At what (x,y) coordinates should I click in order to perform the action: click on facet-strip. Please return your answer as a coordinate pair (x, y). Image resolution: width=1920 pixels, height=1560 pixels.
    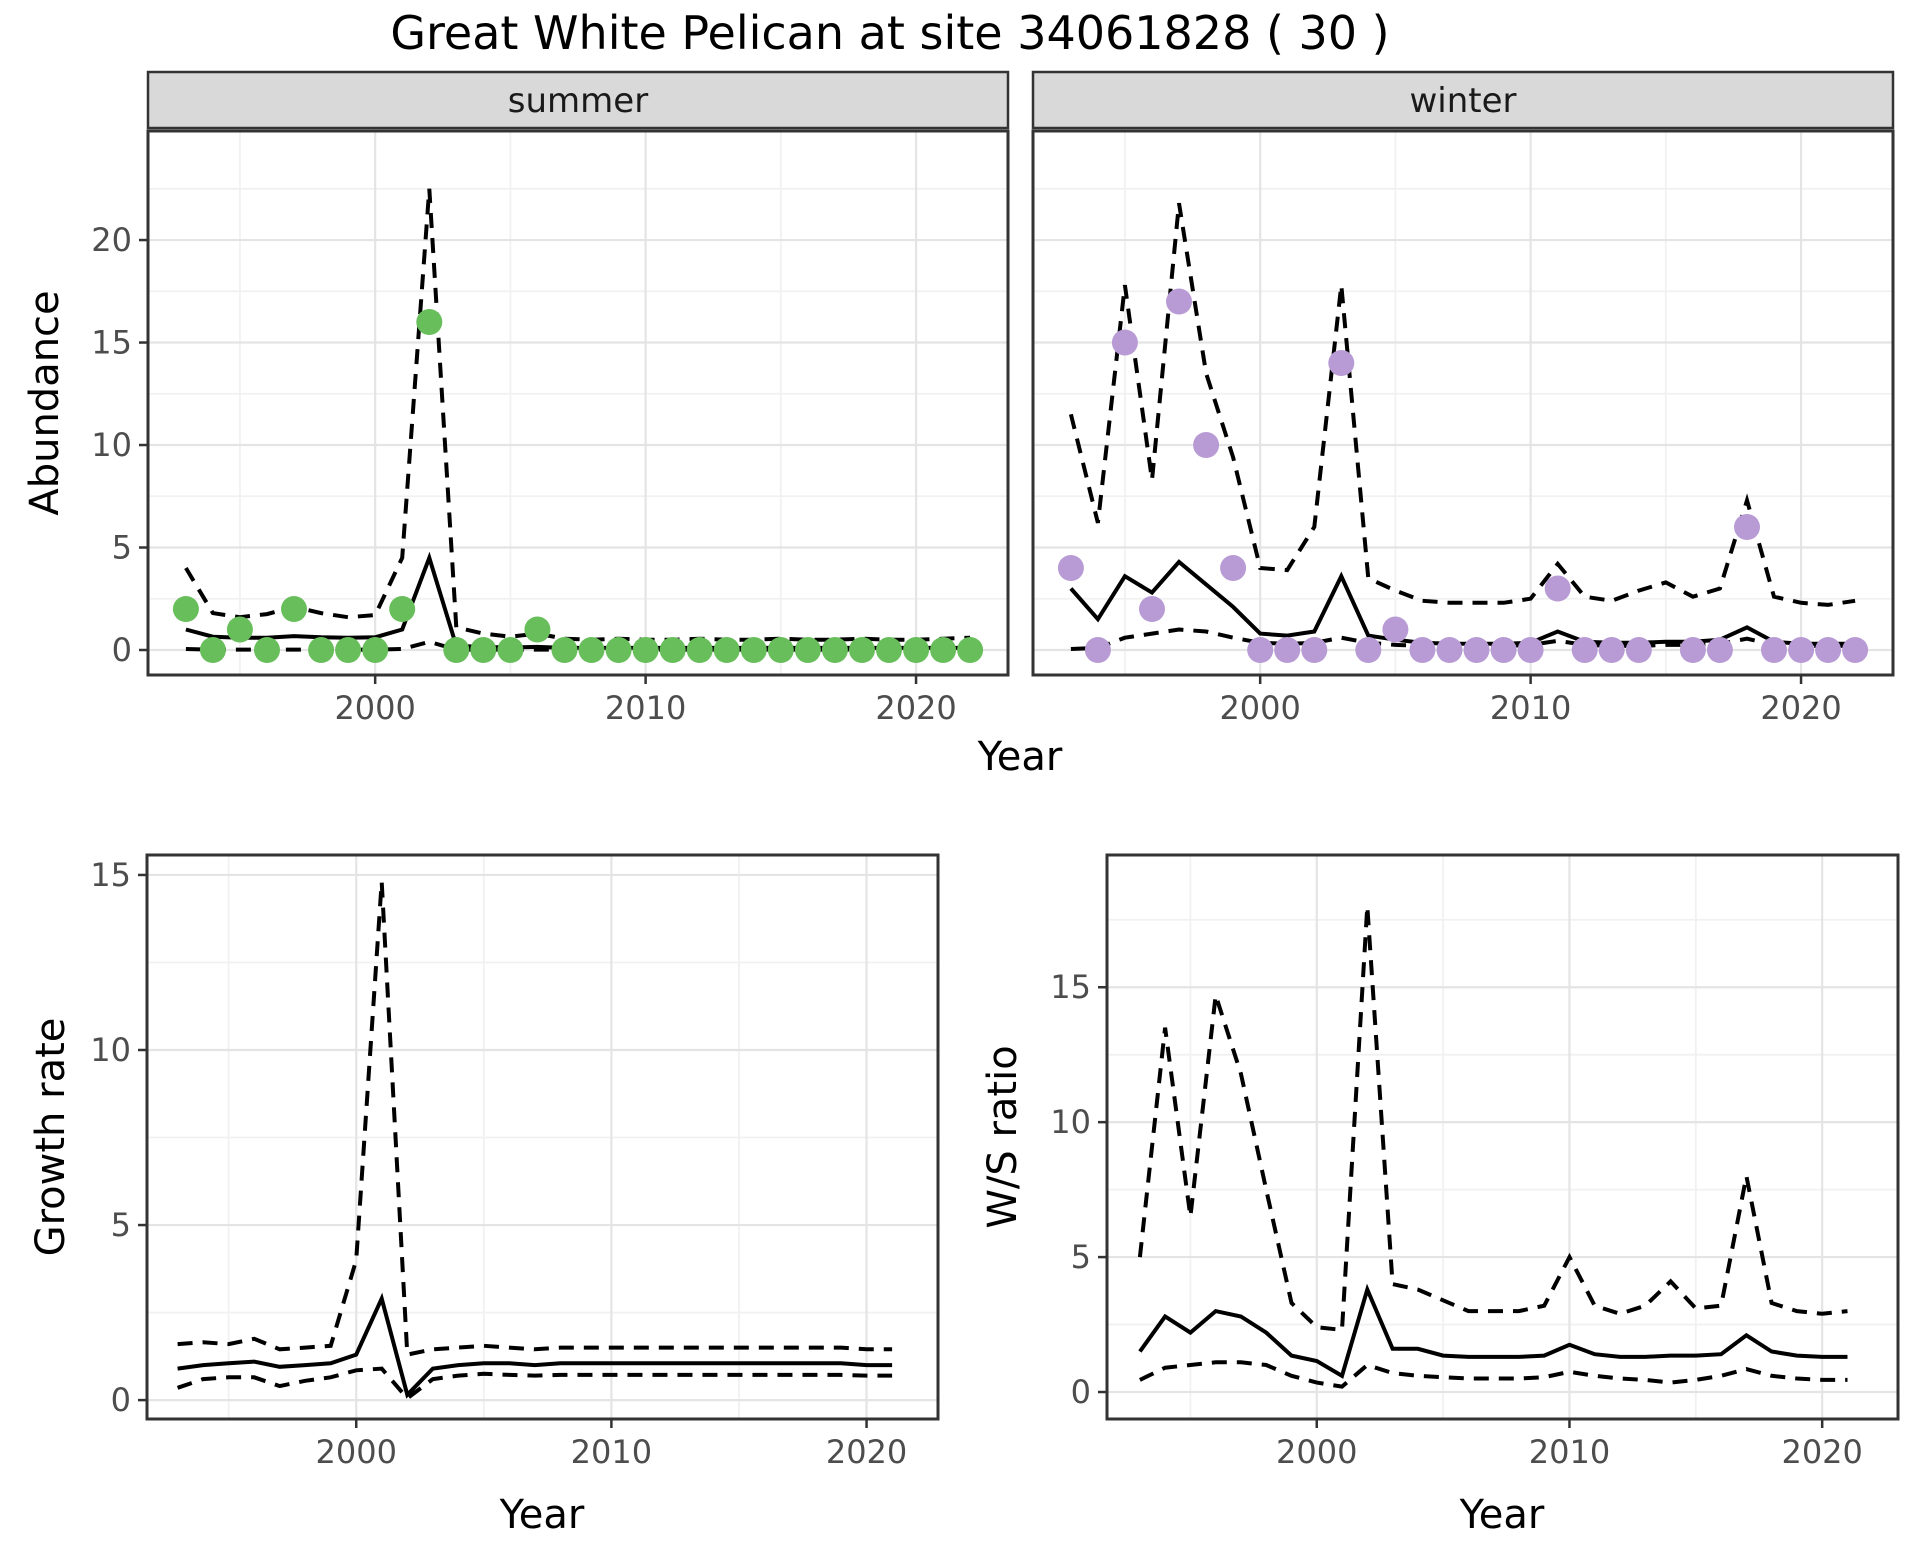
    Looking at the image, I should click on (1463, 100).